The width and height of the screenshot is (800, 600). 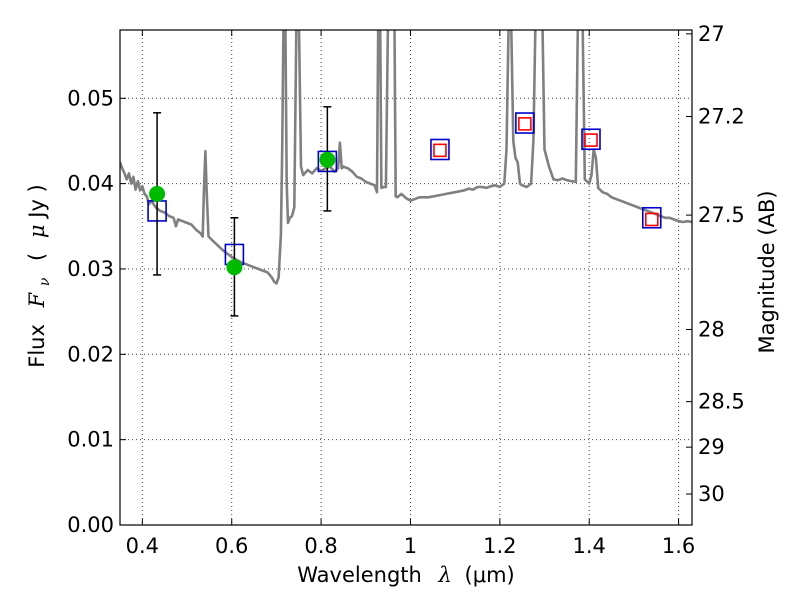 What do you see at coordinates (445, 575) in the screenshot?
I see `x-axis-label-symbol: λ` at bounding box center [445, 575].